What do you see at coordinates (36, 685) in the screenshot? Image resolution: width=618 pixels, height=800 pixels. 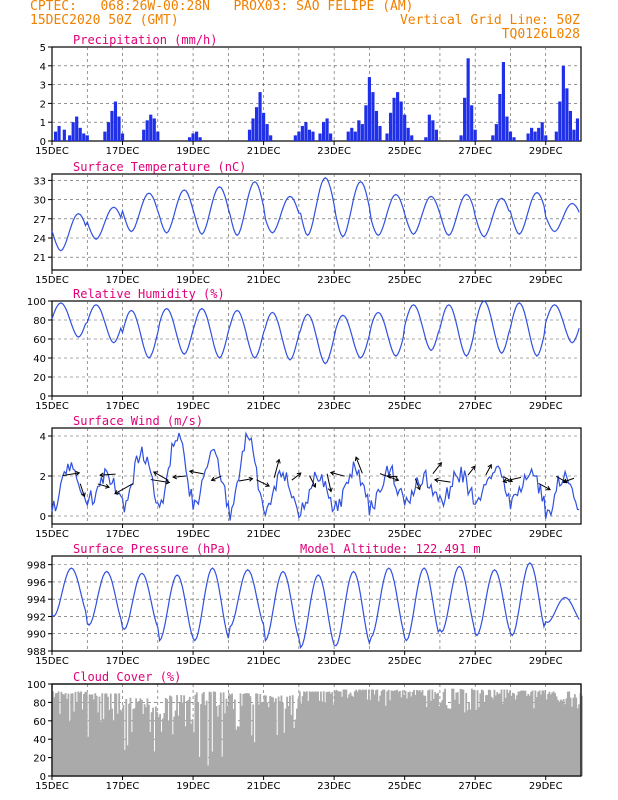 I see `y-tick-label: 100` at bounding box center [36, 685].